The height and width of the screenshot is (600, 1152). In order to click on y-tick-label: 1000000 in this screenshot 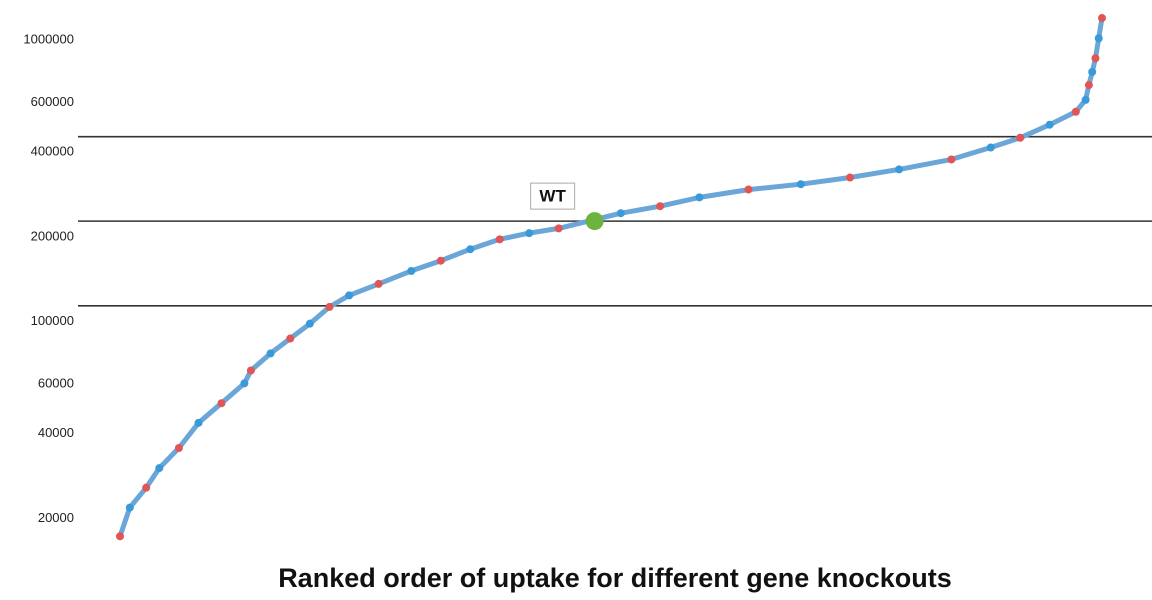, I will do `click(48, 39)`.